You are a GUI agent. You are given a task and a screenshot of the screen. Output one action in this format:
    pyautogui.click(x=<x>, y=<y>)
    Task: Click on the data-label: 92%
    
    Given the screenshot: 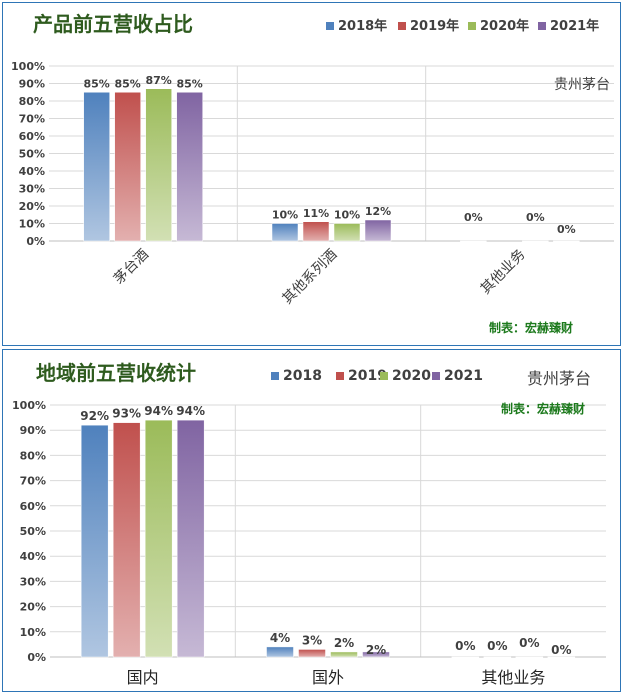 What is the action you would take?
    pyautogui.click(x=94, y=416)
    